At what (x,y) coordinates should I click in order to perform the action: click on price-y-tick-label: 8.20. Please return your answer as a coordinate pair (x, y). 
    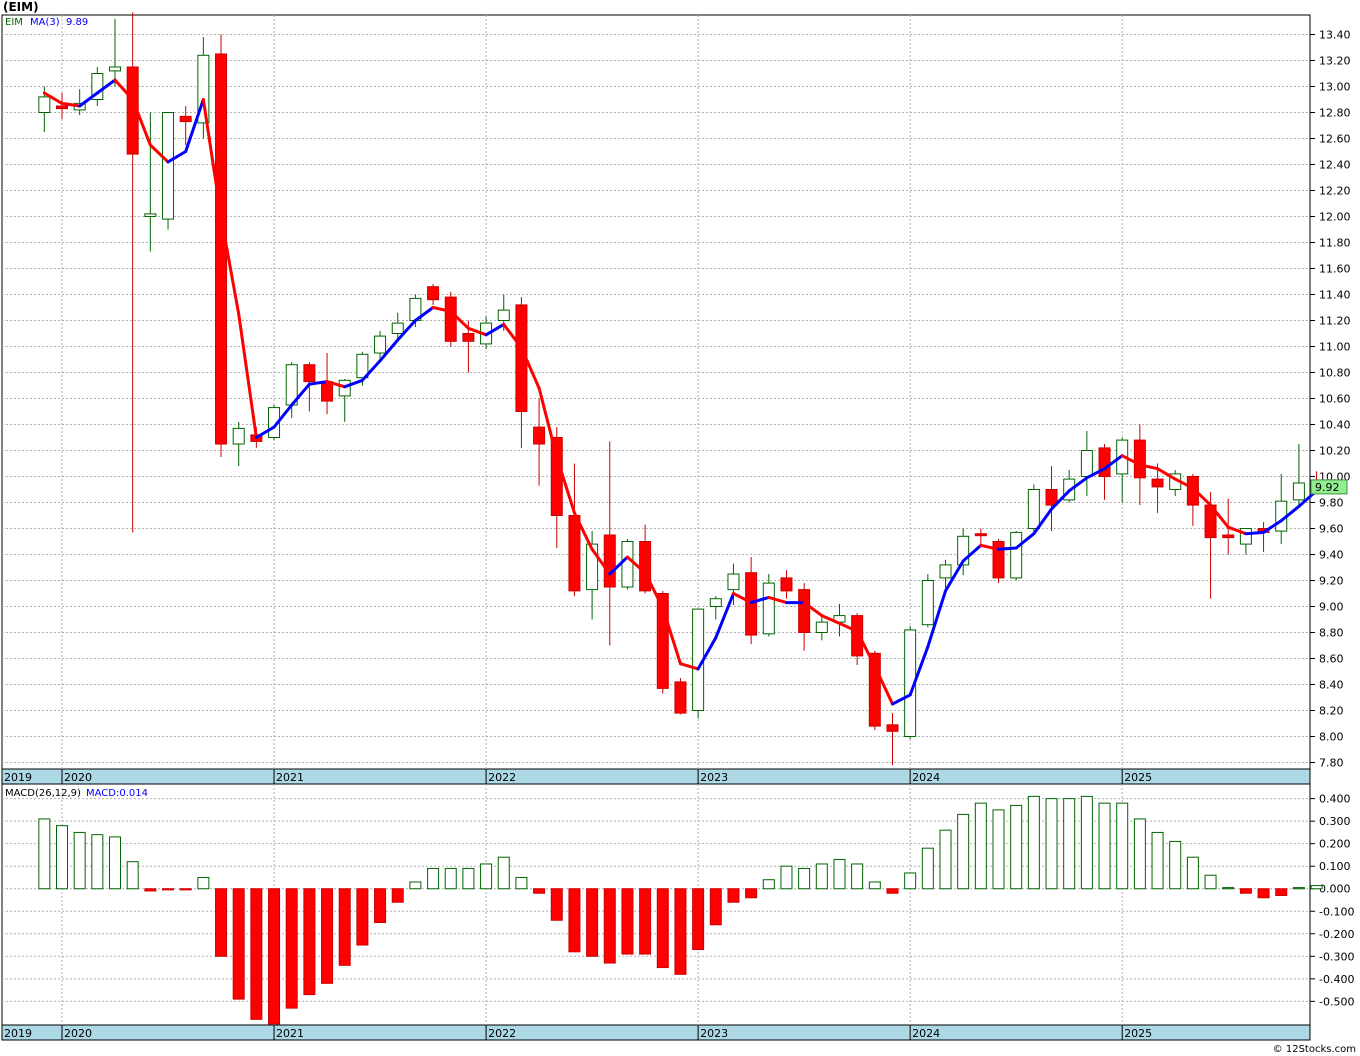
    Looking at the image, I should click on (1331, 711).